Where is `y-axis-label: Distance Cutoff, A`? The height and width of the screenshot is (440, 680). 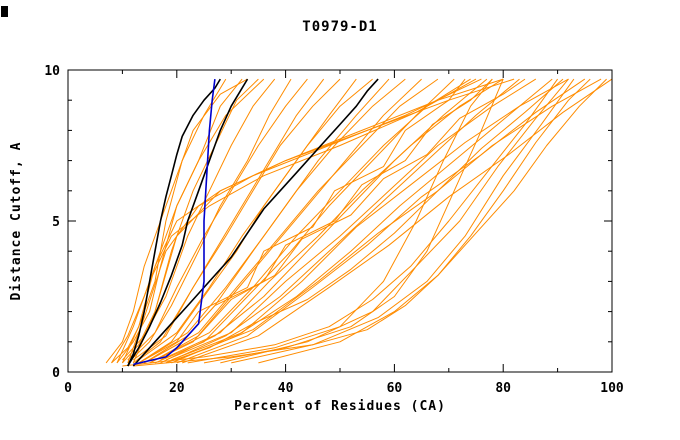 y-axis-label: Distance Cutoff, A is located at coordinates (16, 221).